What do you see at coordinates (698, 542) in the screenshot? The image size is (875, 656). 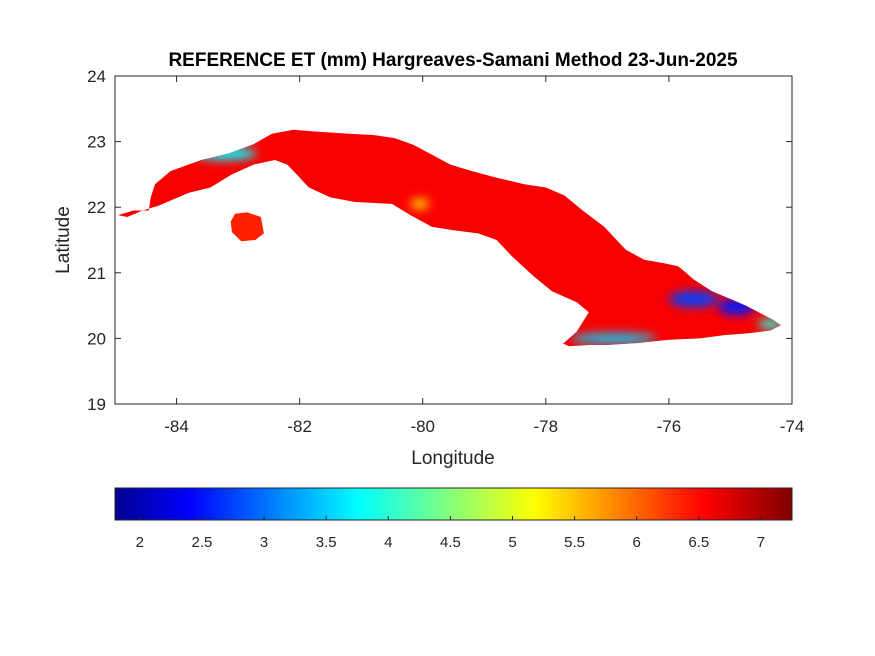 I see `colorbar-tick-label-10: 6.5` at bounding box center [698, 542].